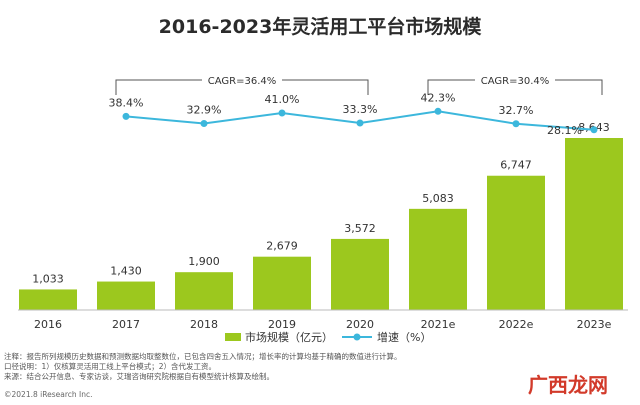 The width and height of the screenshot is (640, 405). I want to click on cagr-annotations: CAGR=36.4% CAGR=30.4%, so click(359, 85).